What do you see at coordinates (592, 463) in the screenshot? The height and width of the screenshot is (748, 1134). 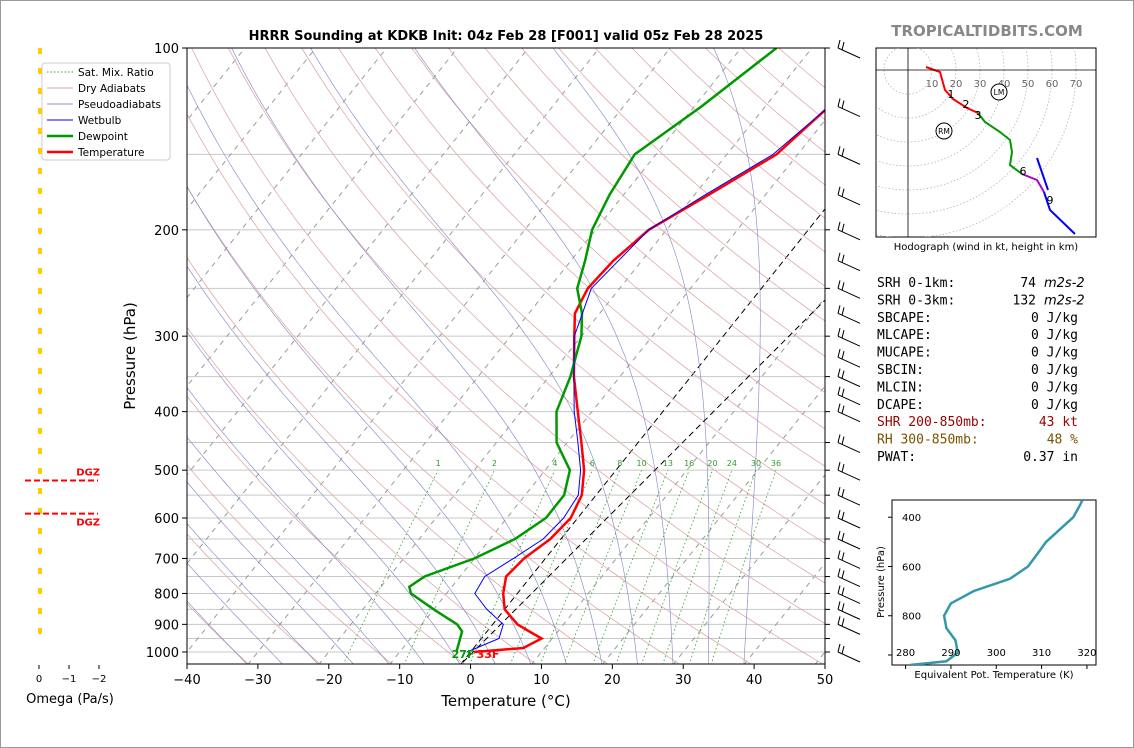 I see `mixing-ratio-label: 6` at bounding box center [592, 463].